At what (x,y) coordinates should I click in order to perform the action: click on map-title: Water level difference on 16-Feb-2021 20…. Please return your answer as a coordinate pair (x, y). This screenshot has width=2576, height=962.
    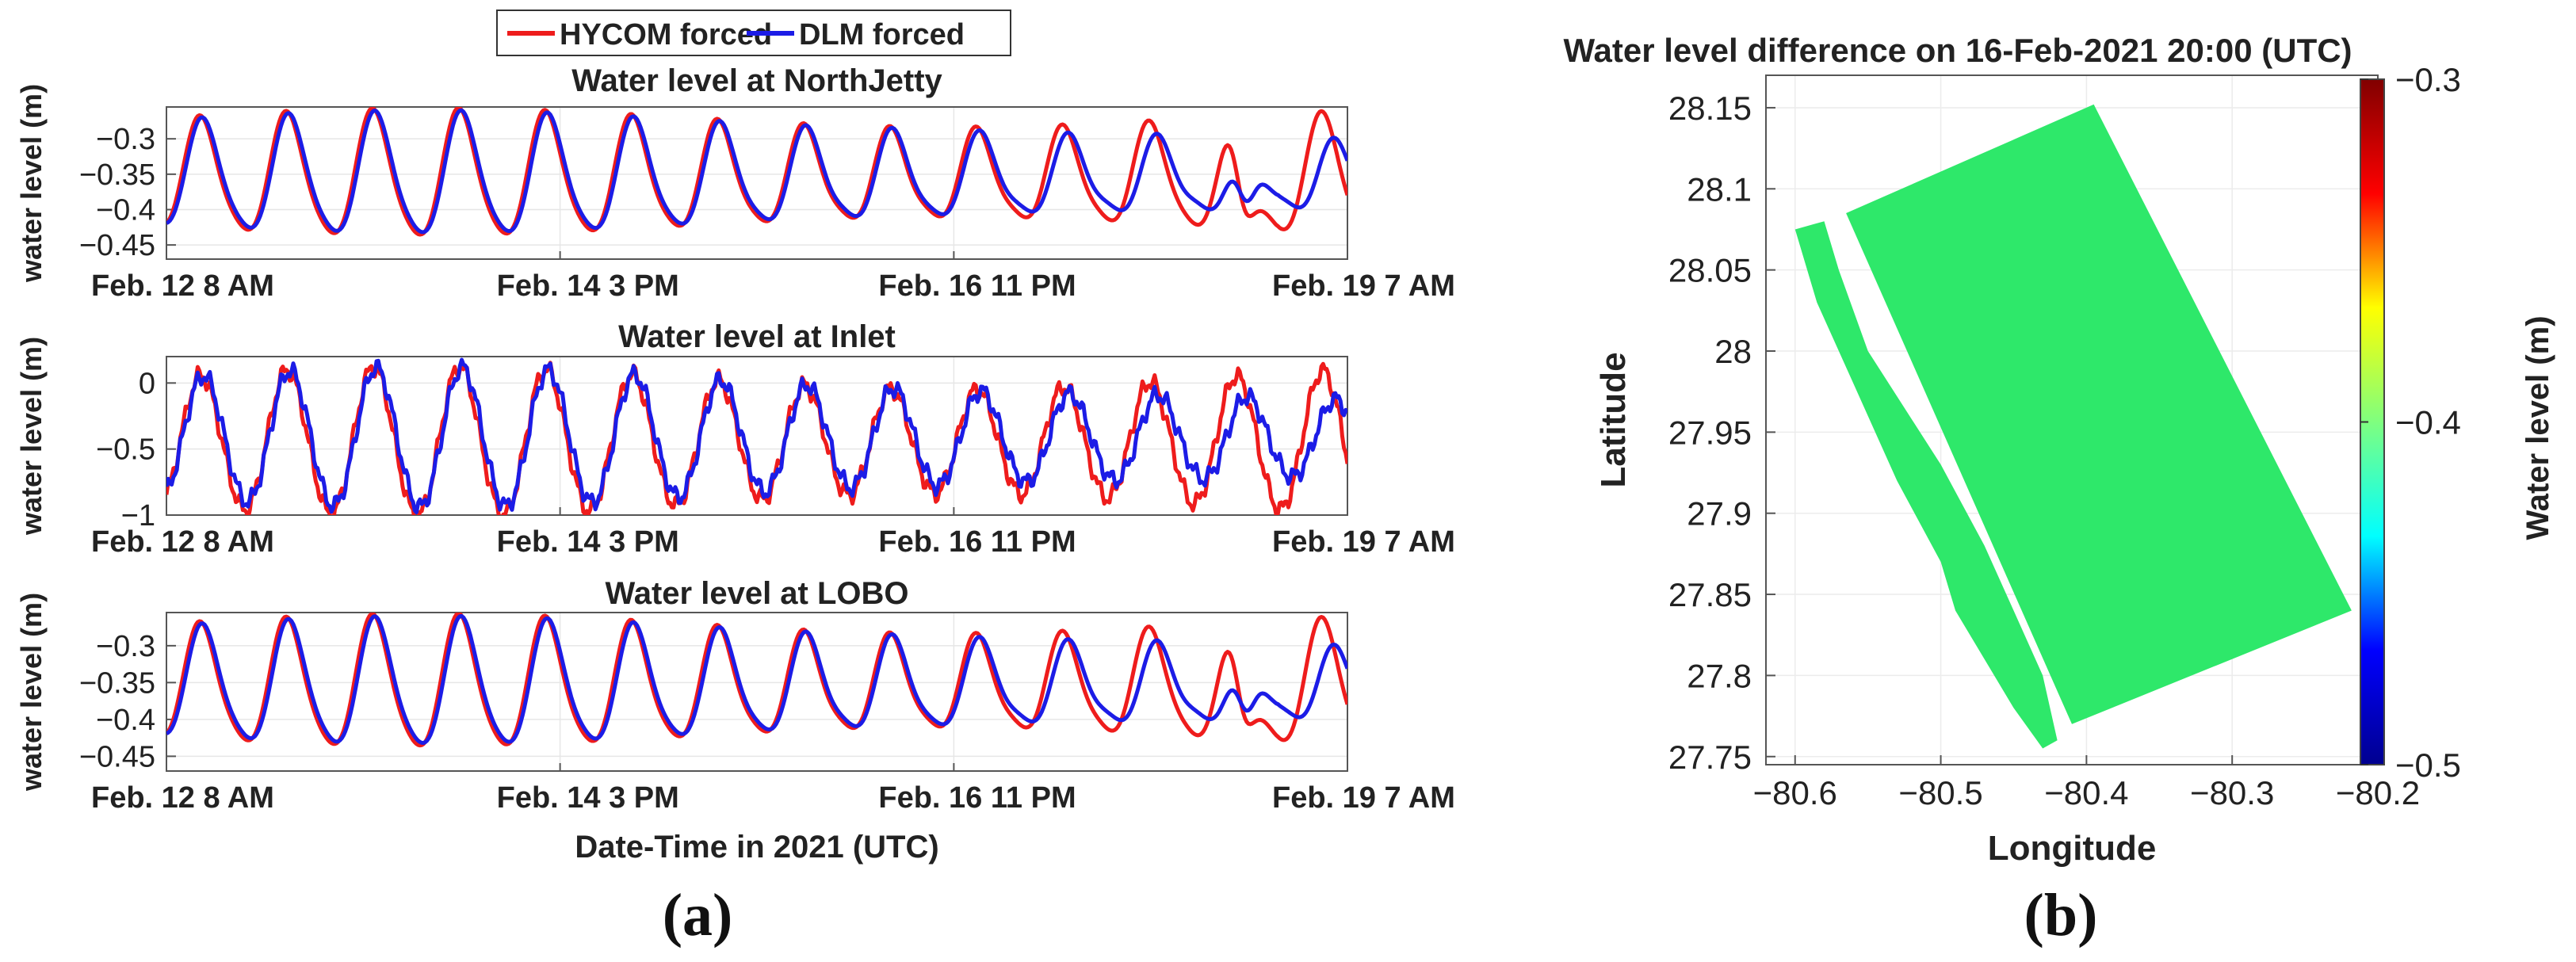
    Looking at the image, I should click on (1957, 50).